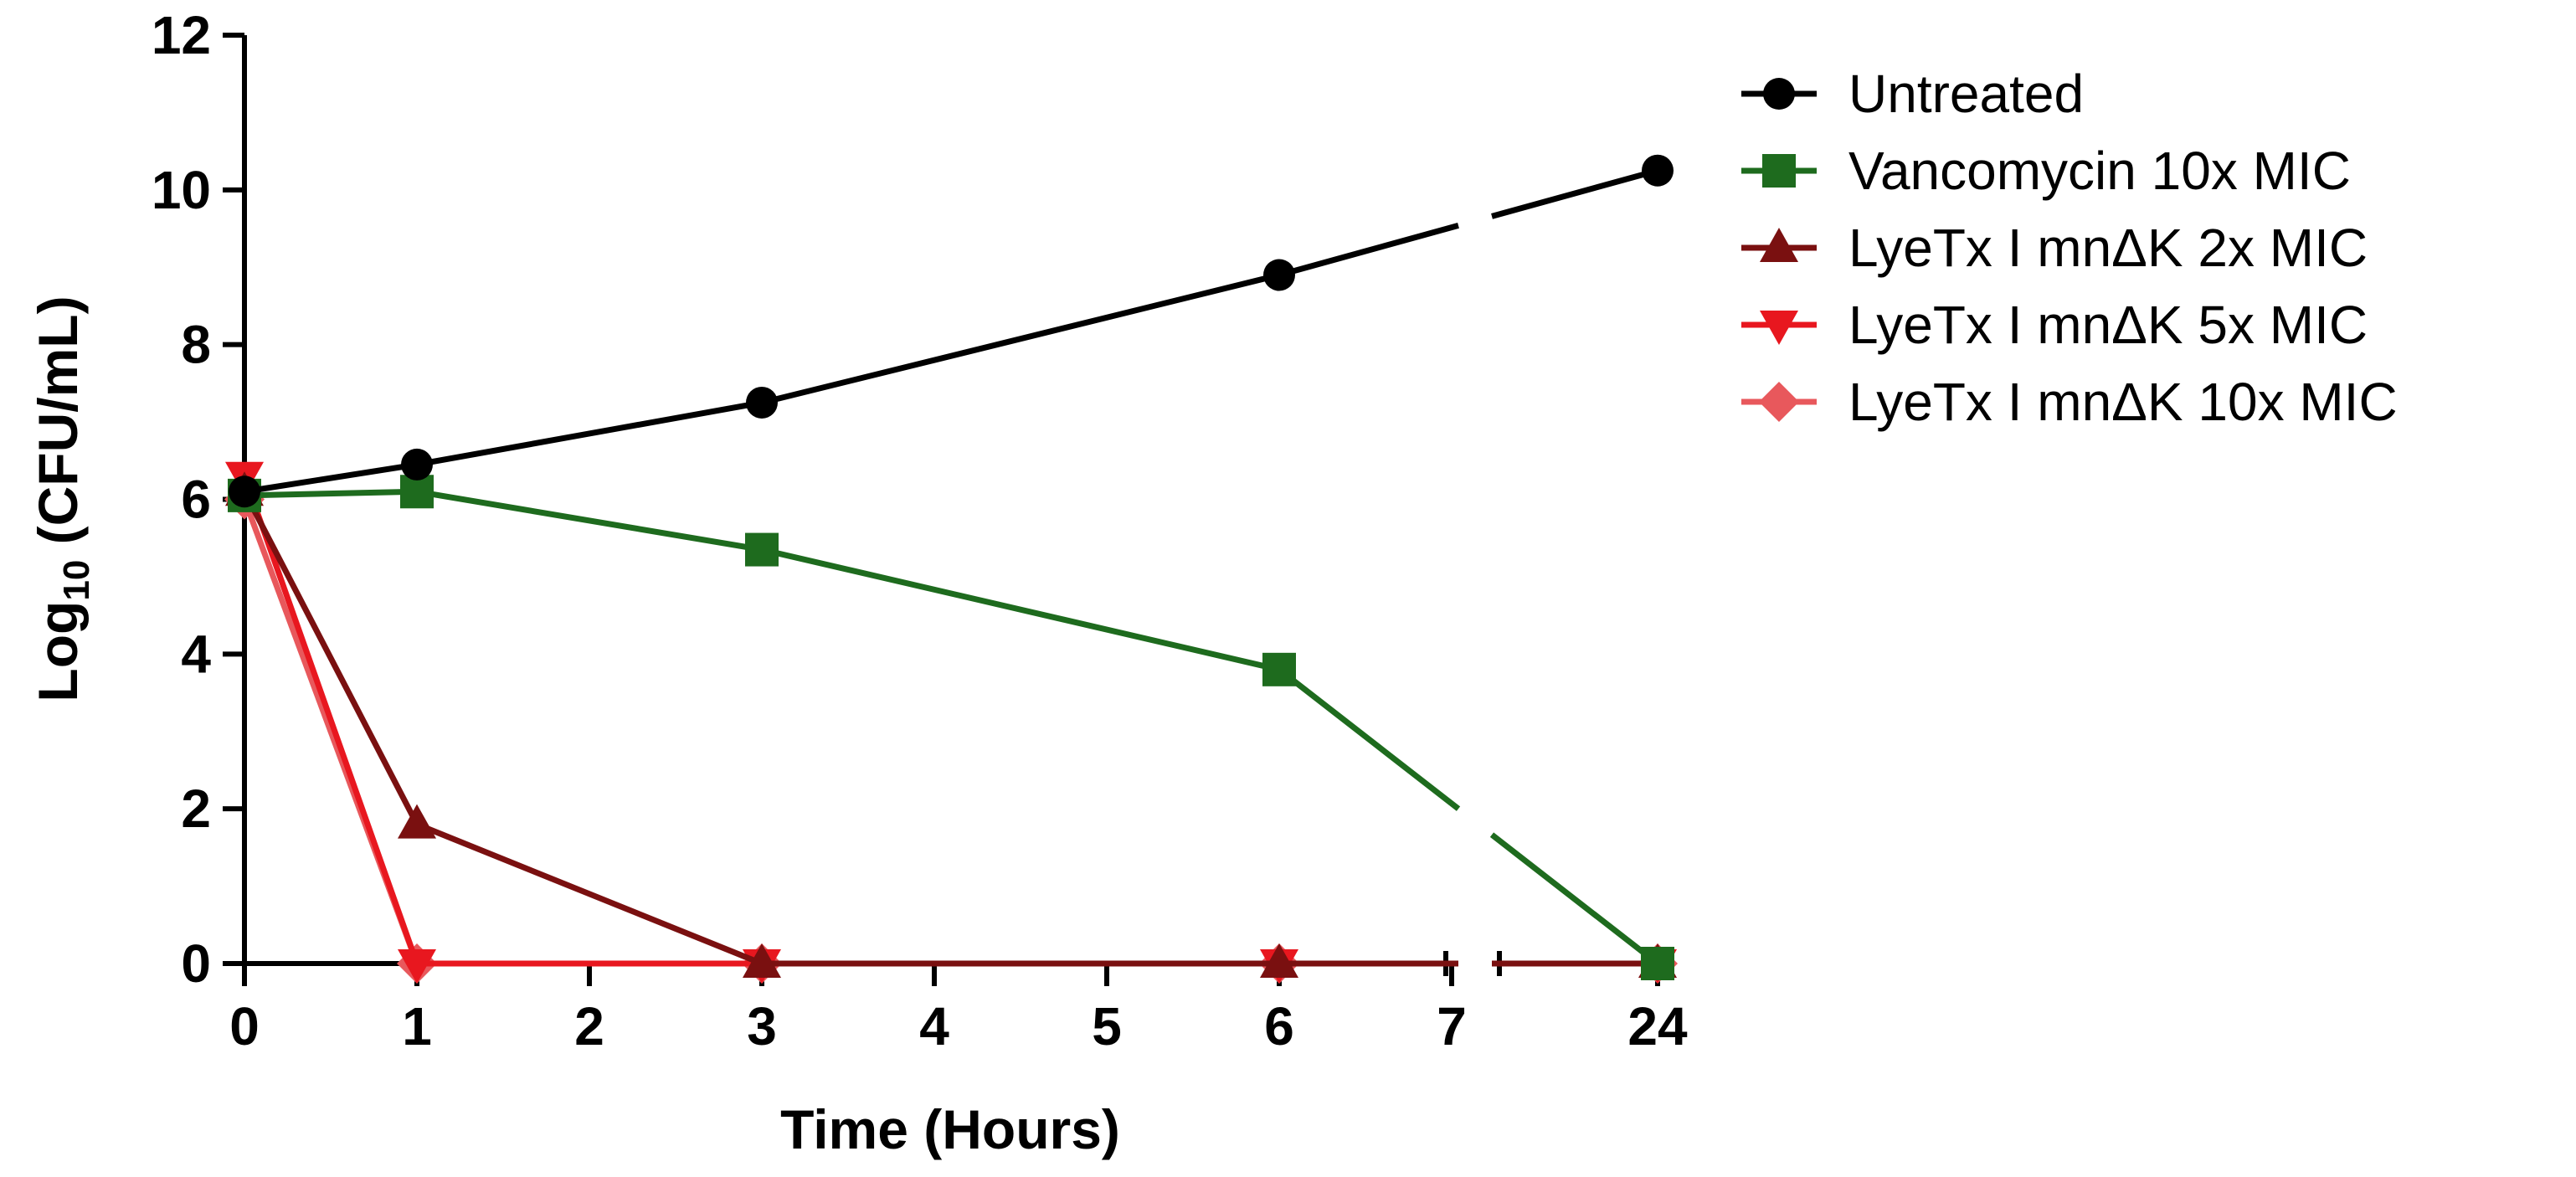 The height and width of the screenshot is (1177, 2576). What do you see at coordinates (181, 35) in the screenshot?
I see `y-tick-label: 12` at bounding box center [181, 35].